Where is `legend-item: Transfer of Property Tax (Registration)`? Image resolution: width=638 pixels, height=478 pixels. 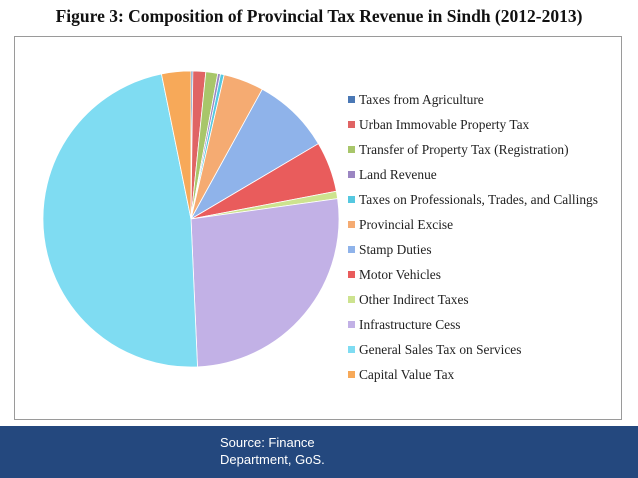 legend-item: Transfer of Property Tax (Registration) is located at coordinates (473, 149).